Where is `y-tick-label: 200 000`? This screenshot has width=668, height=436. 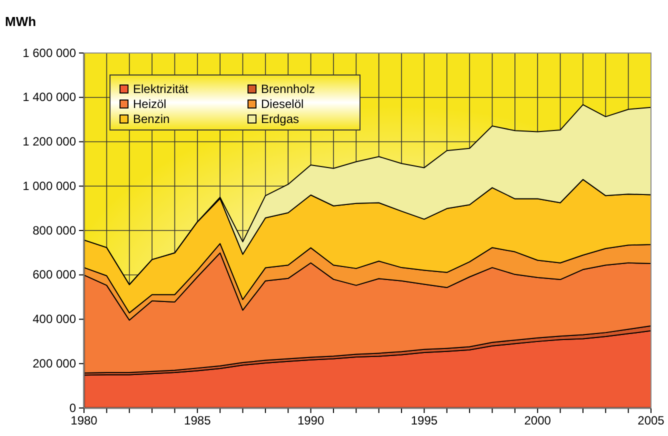 y-tick-label: 200 000 is located at coordinates (54, 363).